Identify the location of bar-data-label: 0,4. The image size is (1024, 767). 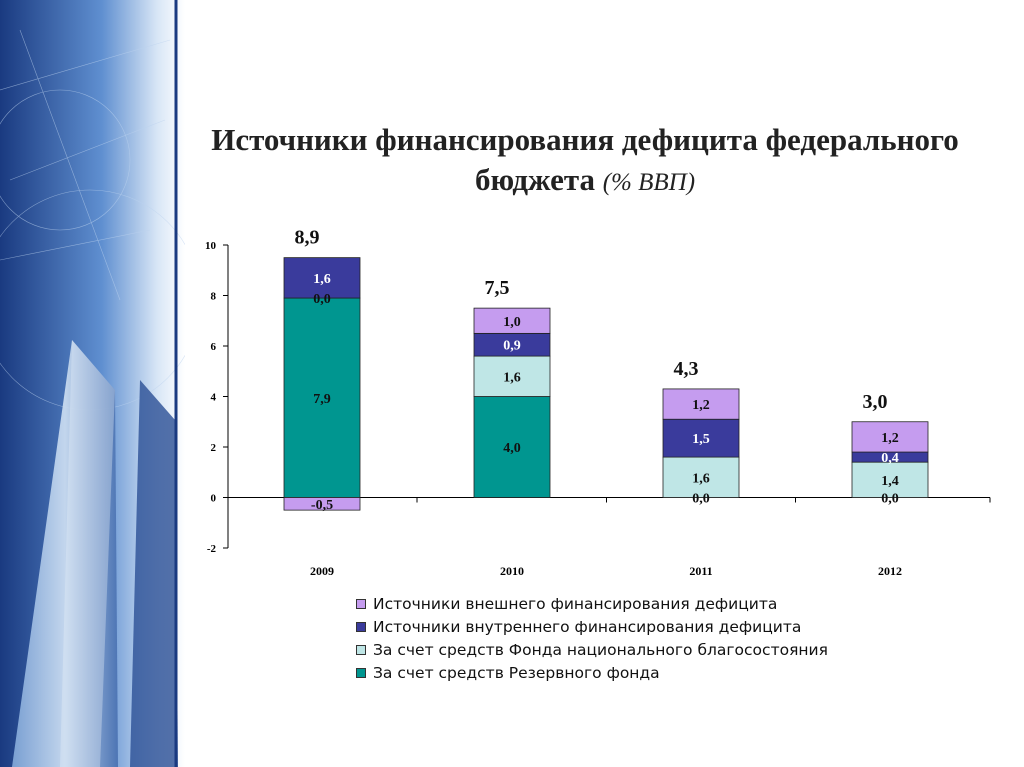
(890, 458).